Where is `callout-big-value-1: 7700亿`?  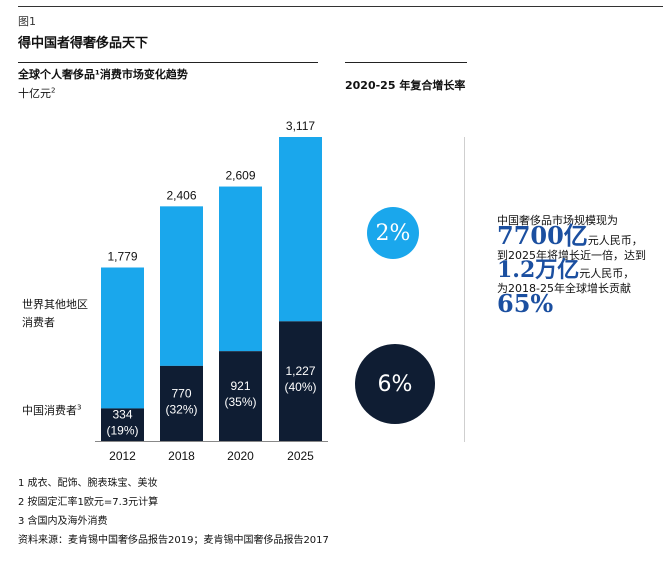
callout-big-value-1: 7700亿 is located at coordinates (542, 235).